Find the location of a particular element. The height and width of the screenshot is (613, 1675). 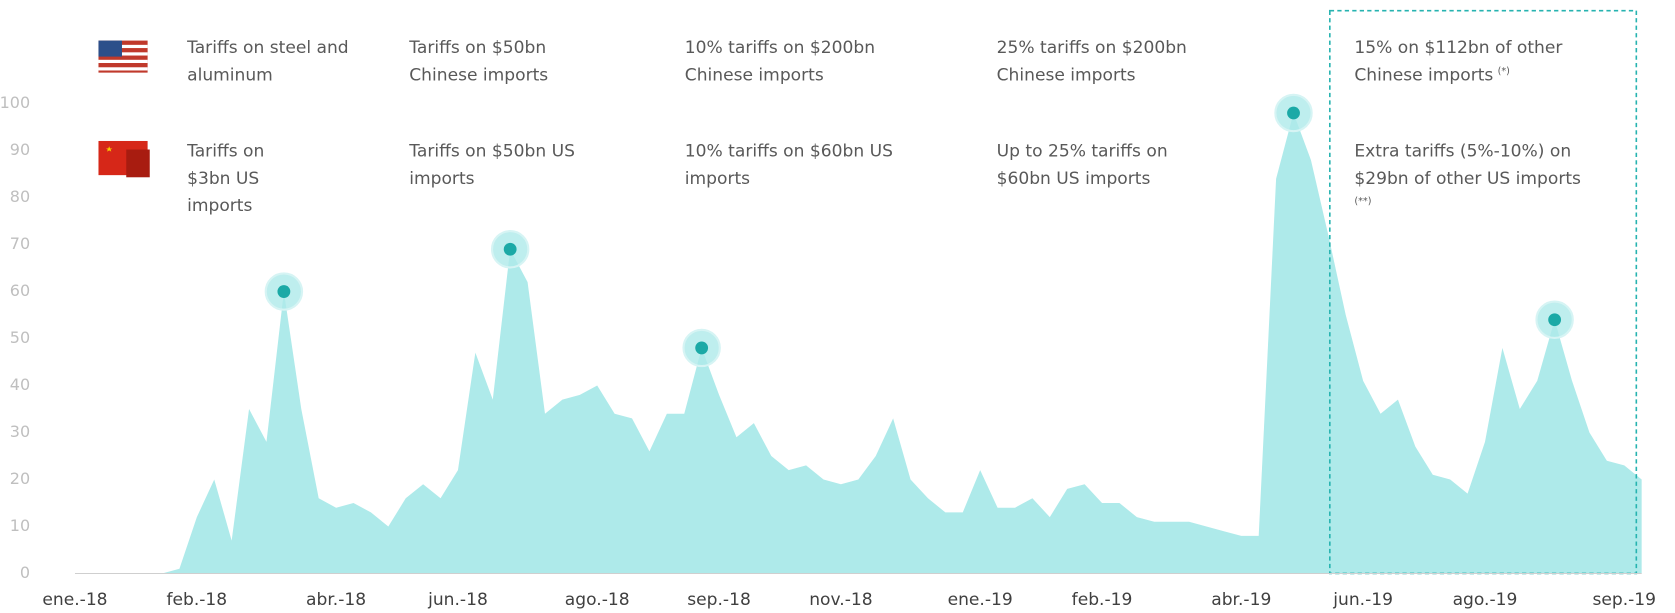

x-tick-label: ago.-19 is located at coordinates (1485, 600).